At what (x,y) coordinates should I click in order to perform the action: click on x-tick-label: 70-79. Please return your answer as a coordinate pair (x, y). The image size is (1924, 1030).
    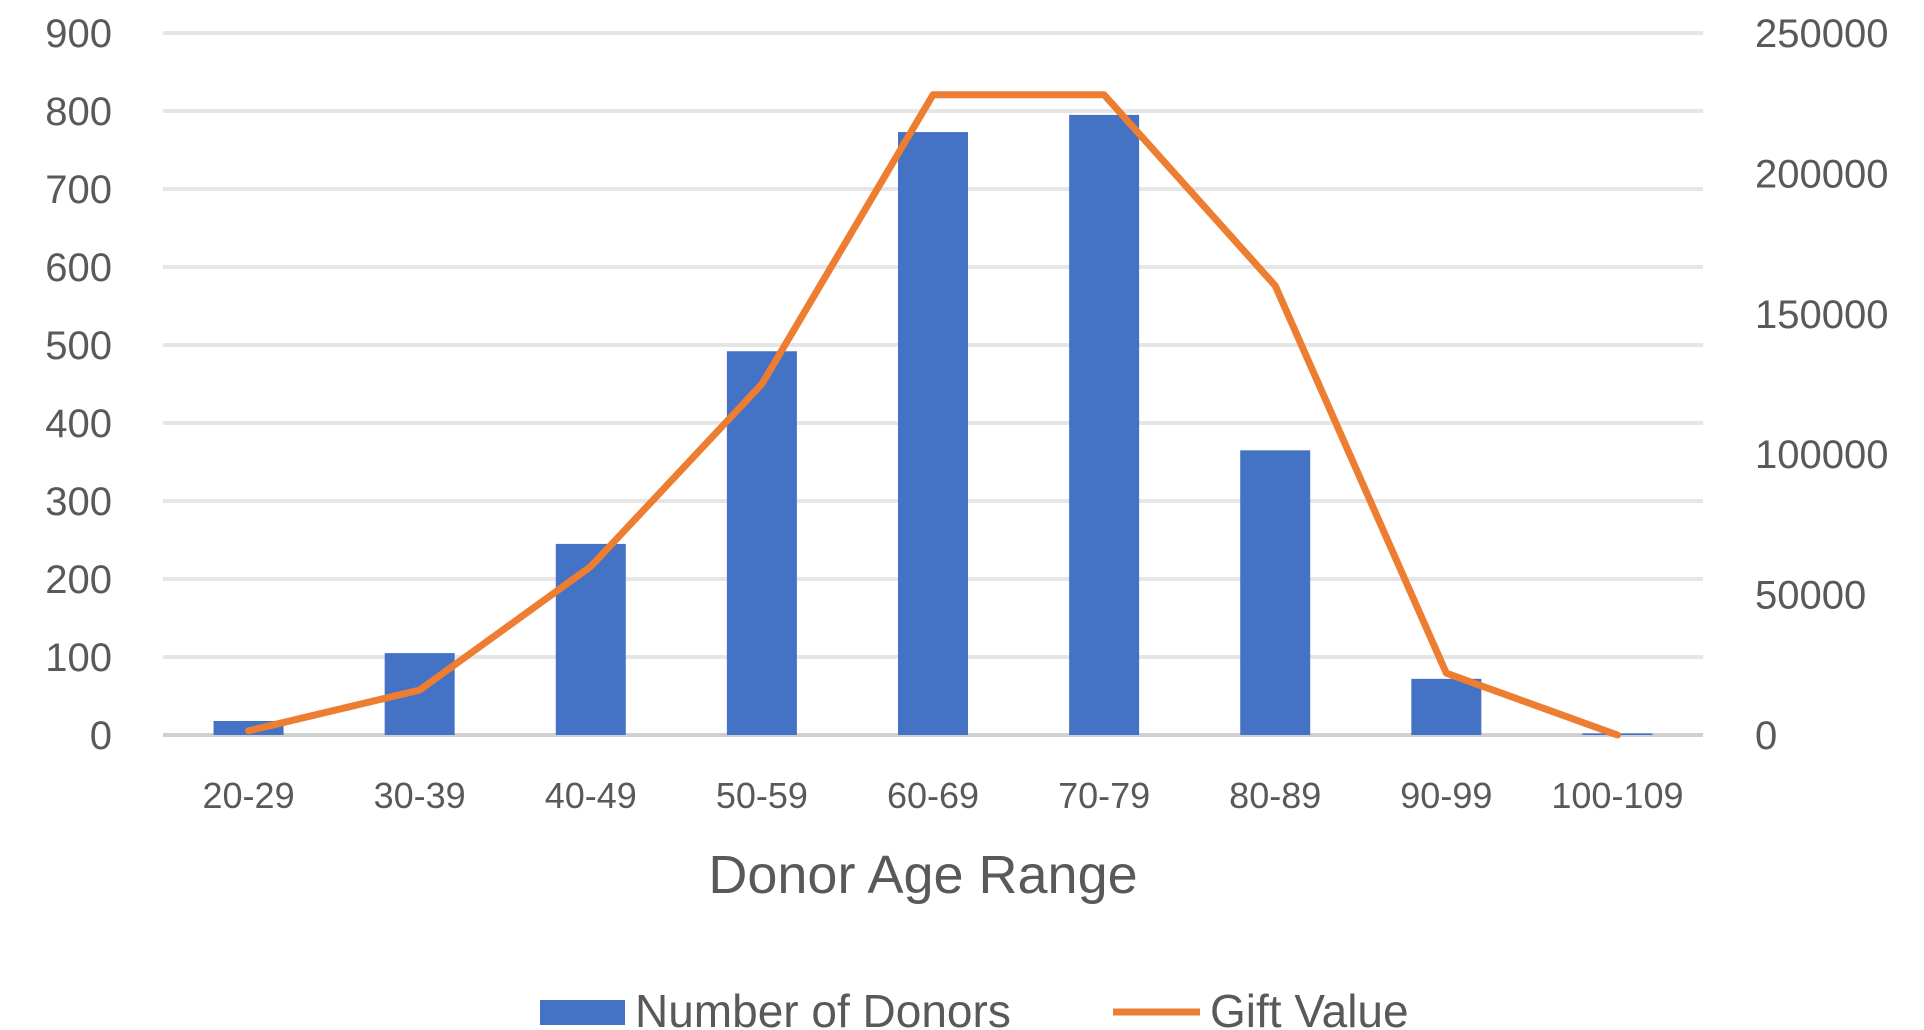
    Looking at the image, I should click on (1104, 795).